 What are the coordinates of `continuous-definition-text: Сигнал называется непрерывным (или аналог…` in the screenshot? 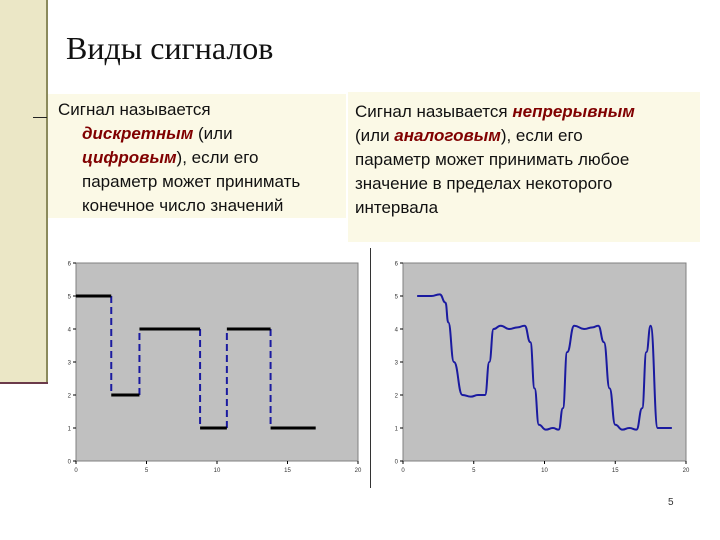 It's located at (495, 160).